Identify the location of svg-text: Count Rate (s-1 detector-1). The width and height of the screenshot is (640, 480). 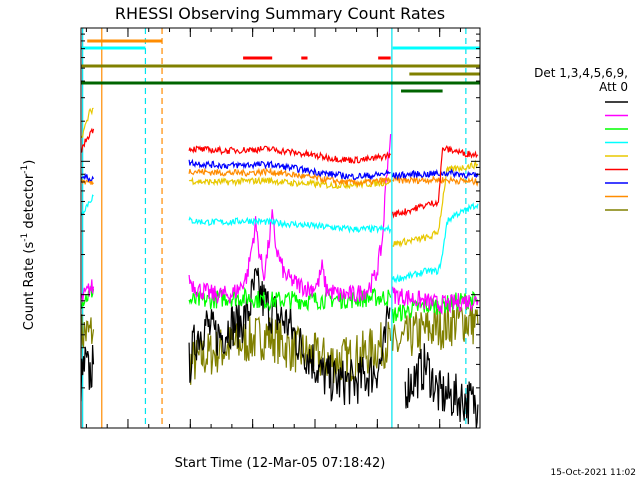
(28, 245).